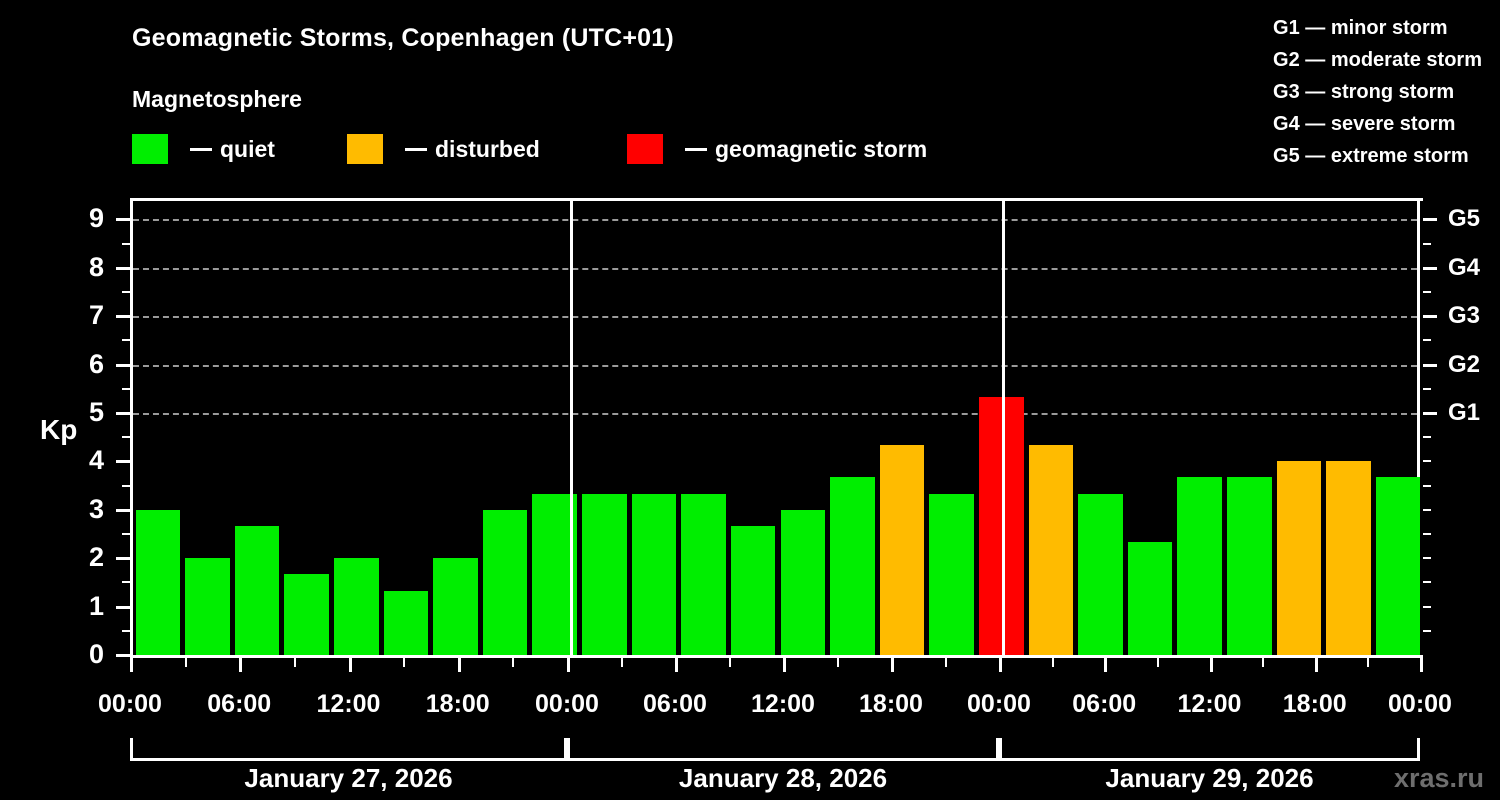 Image resolution: width=1500 pixels, height=800 pixels. Describe the element at coordinates (567, 704) in the screenshot. I see `x-tick-label: 00:00` at that location.